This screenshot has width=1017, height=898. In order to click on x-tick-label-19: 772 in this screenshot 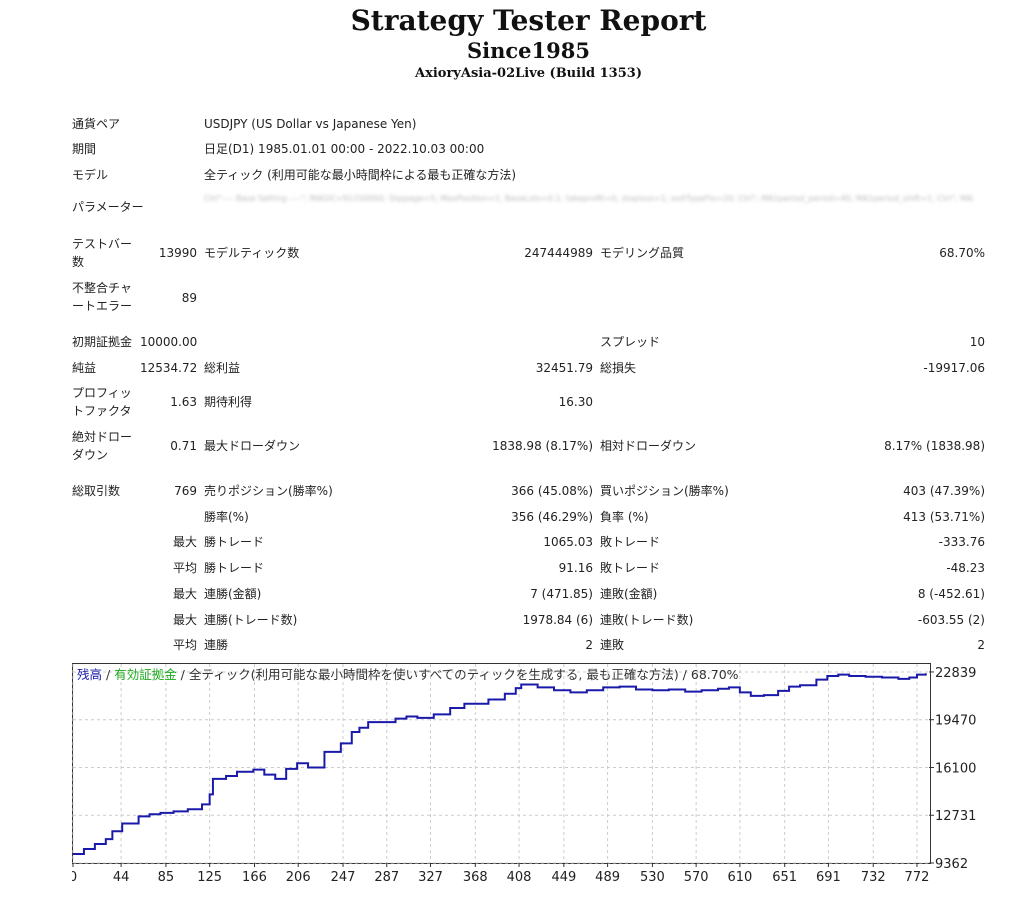, I will do `click(917, 877)`.